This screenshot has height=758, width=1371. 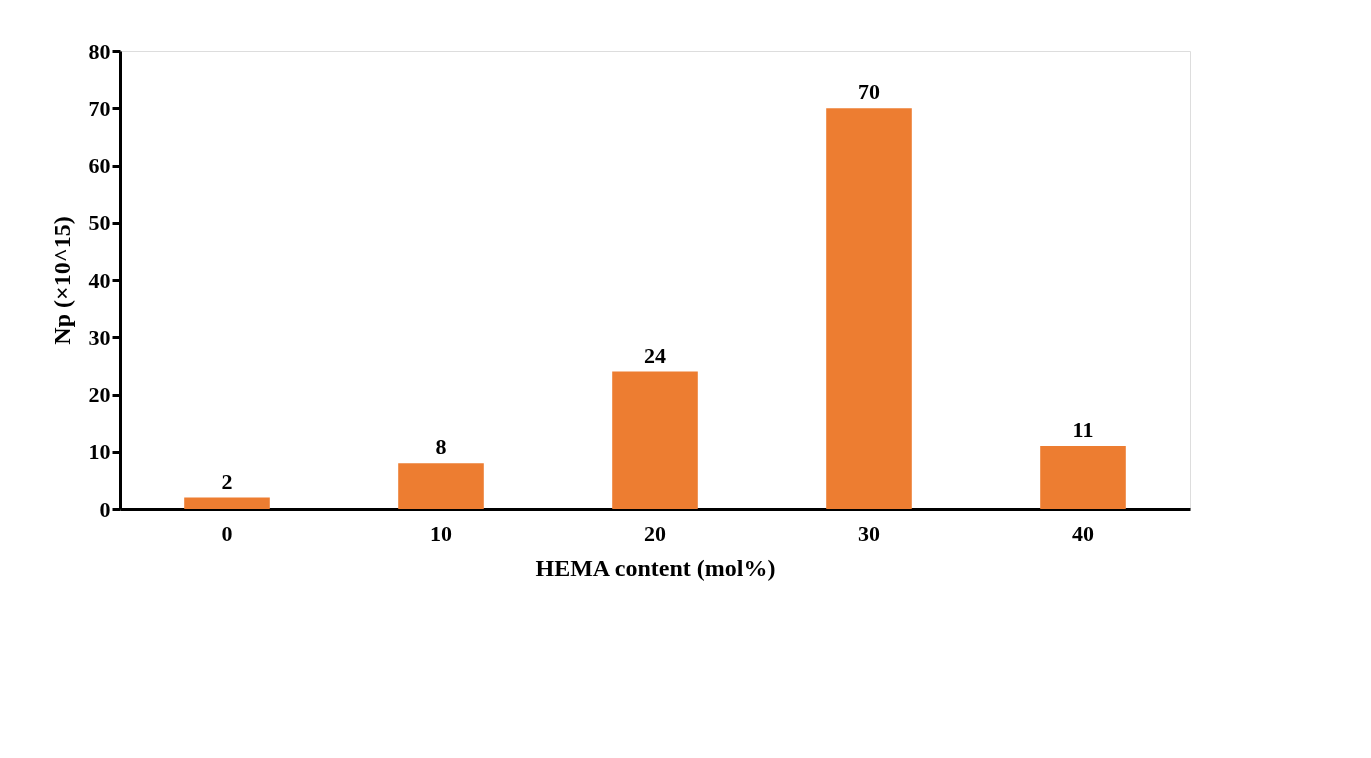 I want to click on y-tick-label: 40, so click(x=99, y=280).